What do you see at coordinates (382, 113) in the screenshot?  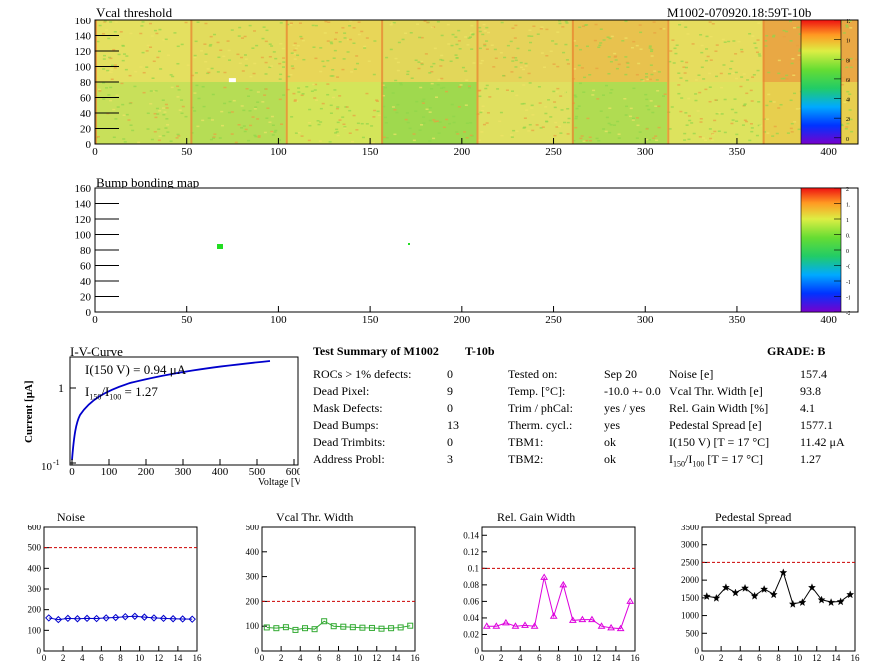 I see `roc-edge` at bounding box center [382, 113].